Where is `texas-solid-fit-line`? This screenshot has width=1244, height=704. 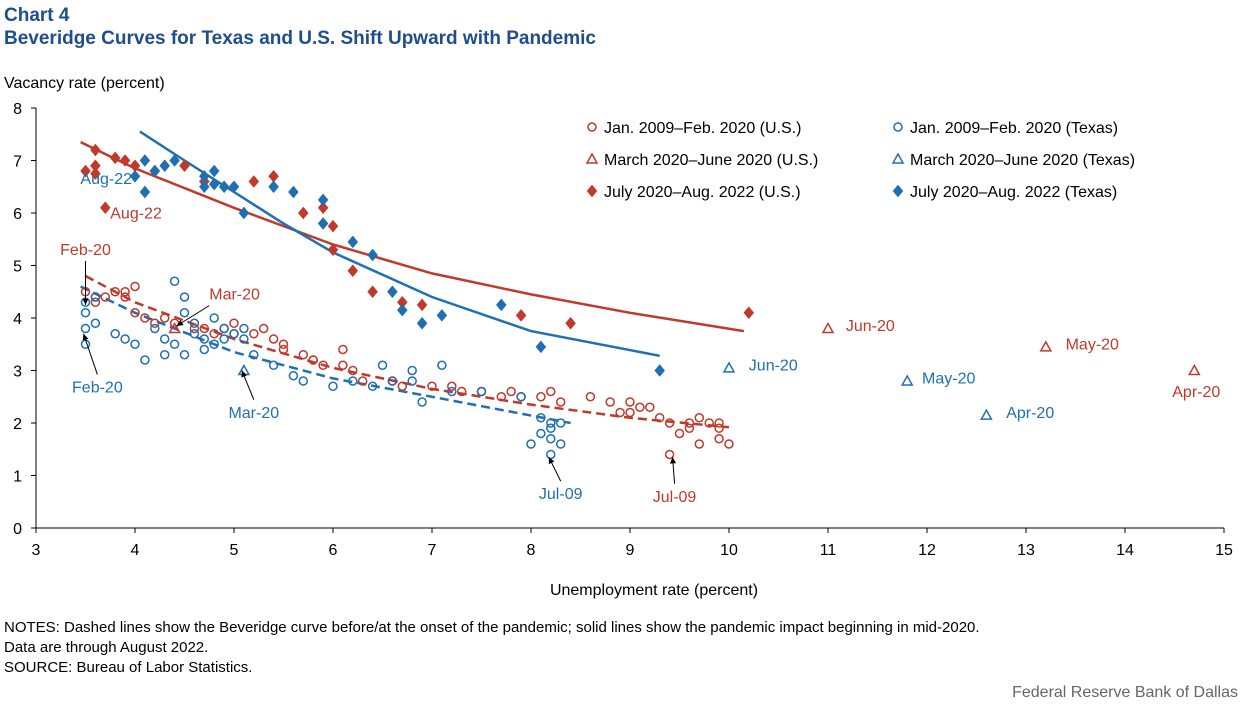 texas-solid-fit-line is located at coordinates (399, 244).